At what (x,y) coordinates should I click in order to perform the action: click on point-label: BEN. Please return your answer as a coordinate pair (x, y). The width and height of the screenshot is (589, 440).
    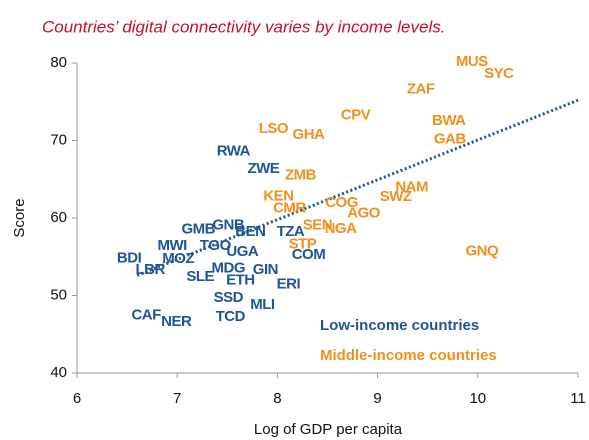
    Looking at the image, I should click on (250, 231).